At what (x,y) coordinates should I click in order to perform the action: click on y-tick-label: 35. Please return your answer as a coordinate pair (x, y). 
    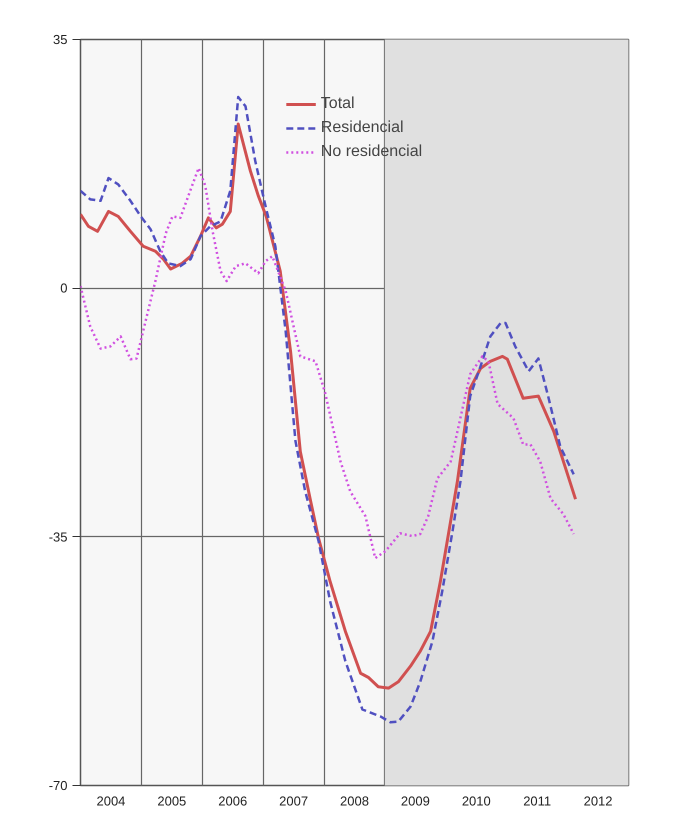
    Looking at the image, I should click on (60, 39).